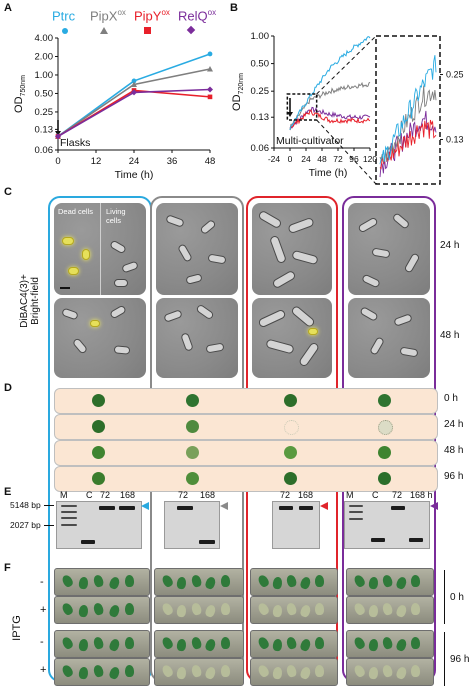 This screenshot has width=474, height=696. Describe the element at coordinates (152, 16) in the screenshot. I see `legend-entry-pipy: PipYox` at that location.